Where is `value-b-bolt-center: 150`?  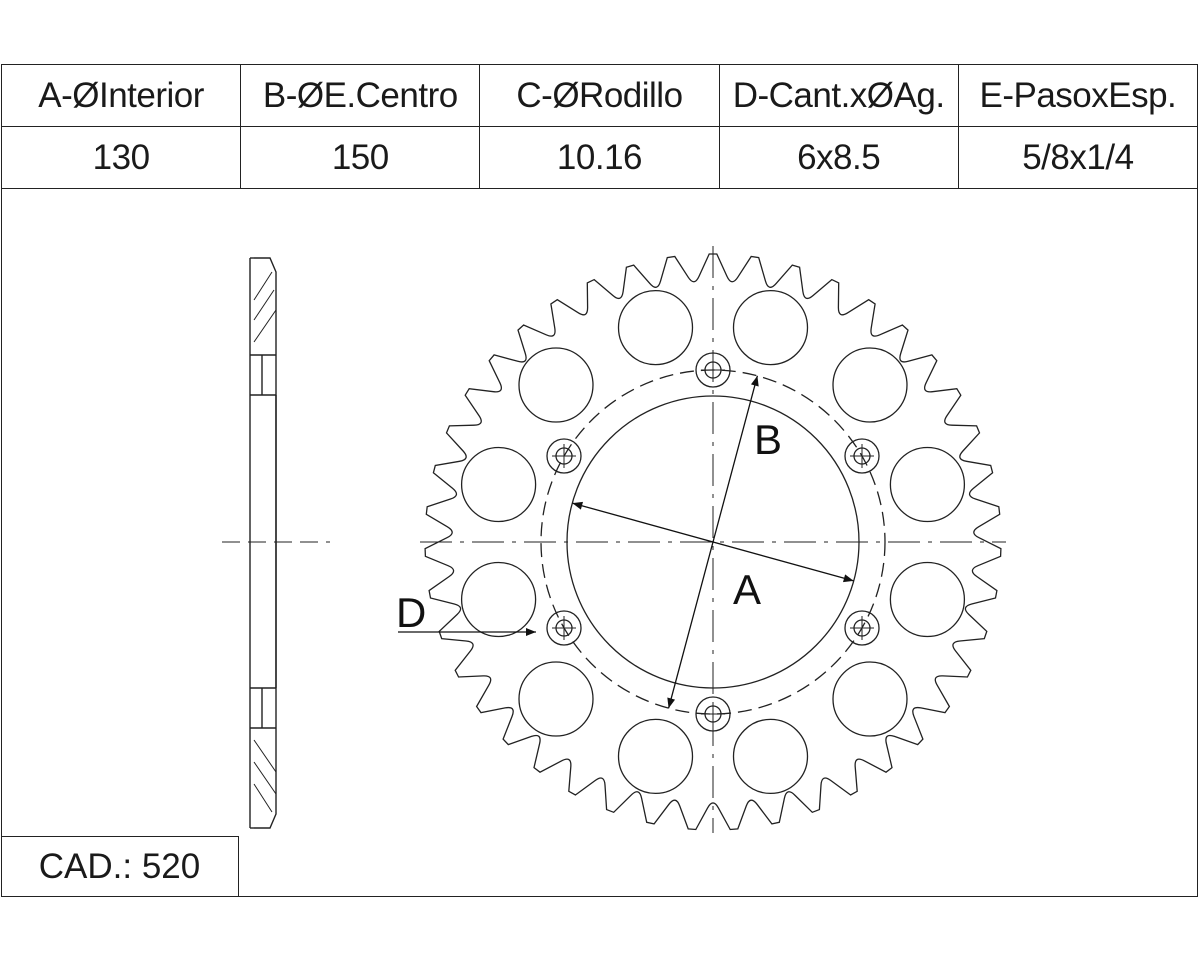 value-b-bolt-center: 150 is located at coordinates (360, 157).